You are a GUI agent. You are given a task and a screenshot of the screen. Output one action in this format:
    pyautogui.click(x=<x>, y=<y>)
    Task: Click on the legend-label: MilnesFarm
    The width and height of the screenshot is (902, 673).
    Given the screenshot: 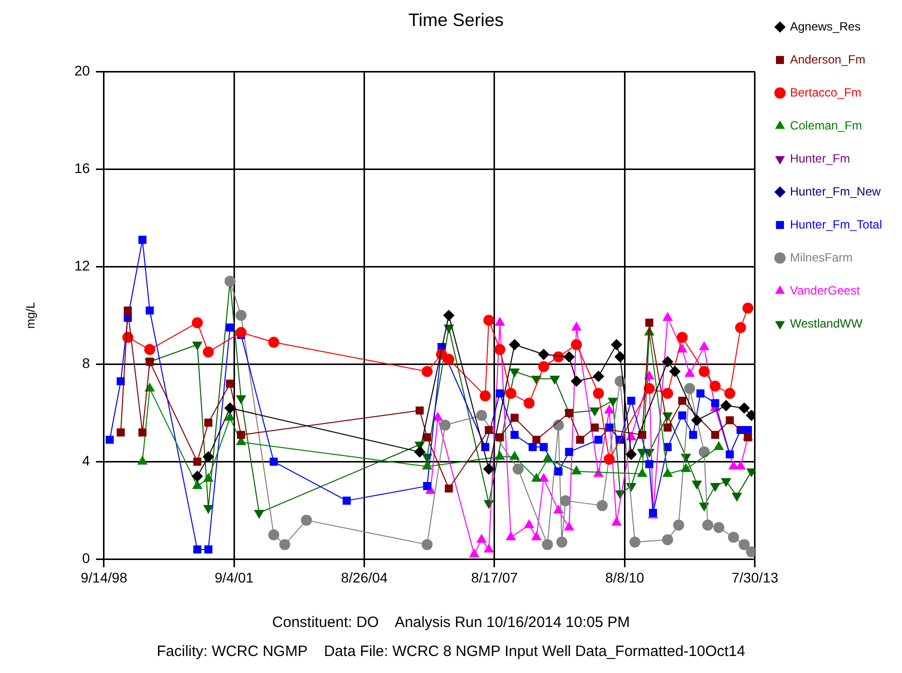 What is the action you would take?
    pyautogui.click(x=821, y=257)
    